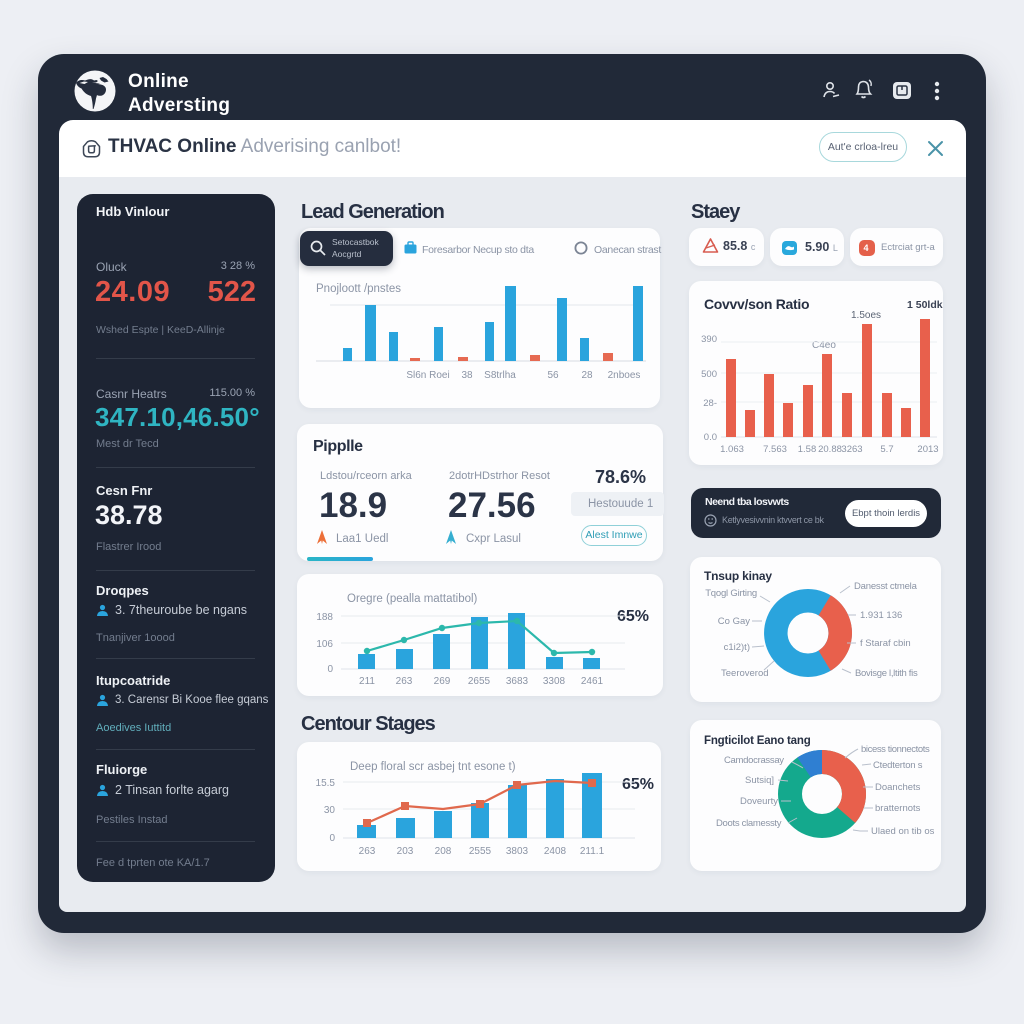  What do you see at coordinates (324, 644) in the screenshot?
I see `svg-text: 106` at bounding box center [324, 644].